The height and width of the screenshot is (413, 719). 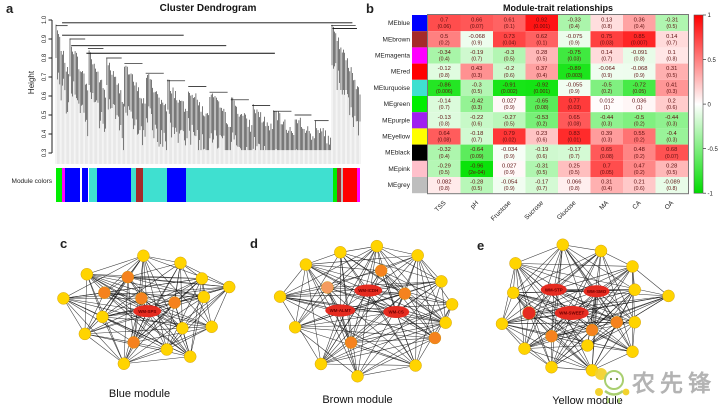 What do you see at coordinates (477, 85) in the screenshot?
I see `svg-text: -0.3` at bounding box center [477, 85].